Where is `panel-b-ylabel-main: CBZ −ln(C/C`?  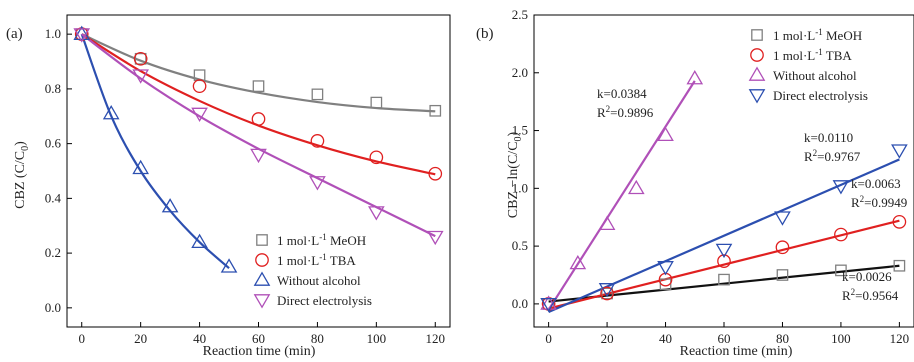 panel-b-ylabel-main: CBZ −ln(C/C is located at coordinates (513, 179).